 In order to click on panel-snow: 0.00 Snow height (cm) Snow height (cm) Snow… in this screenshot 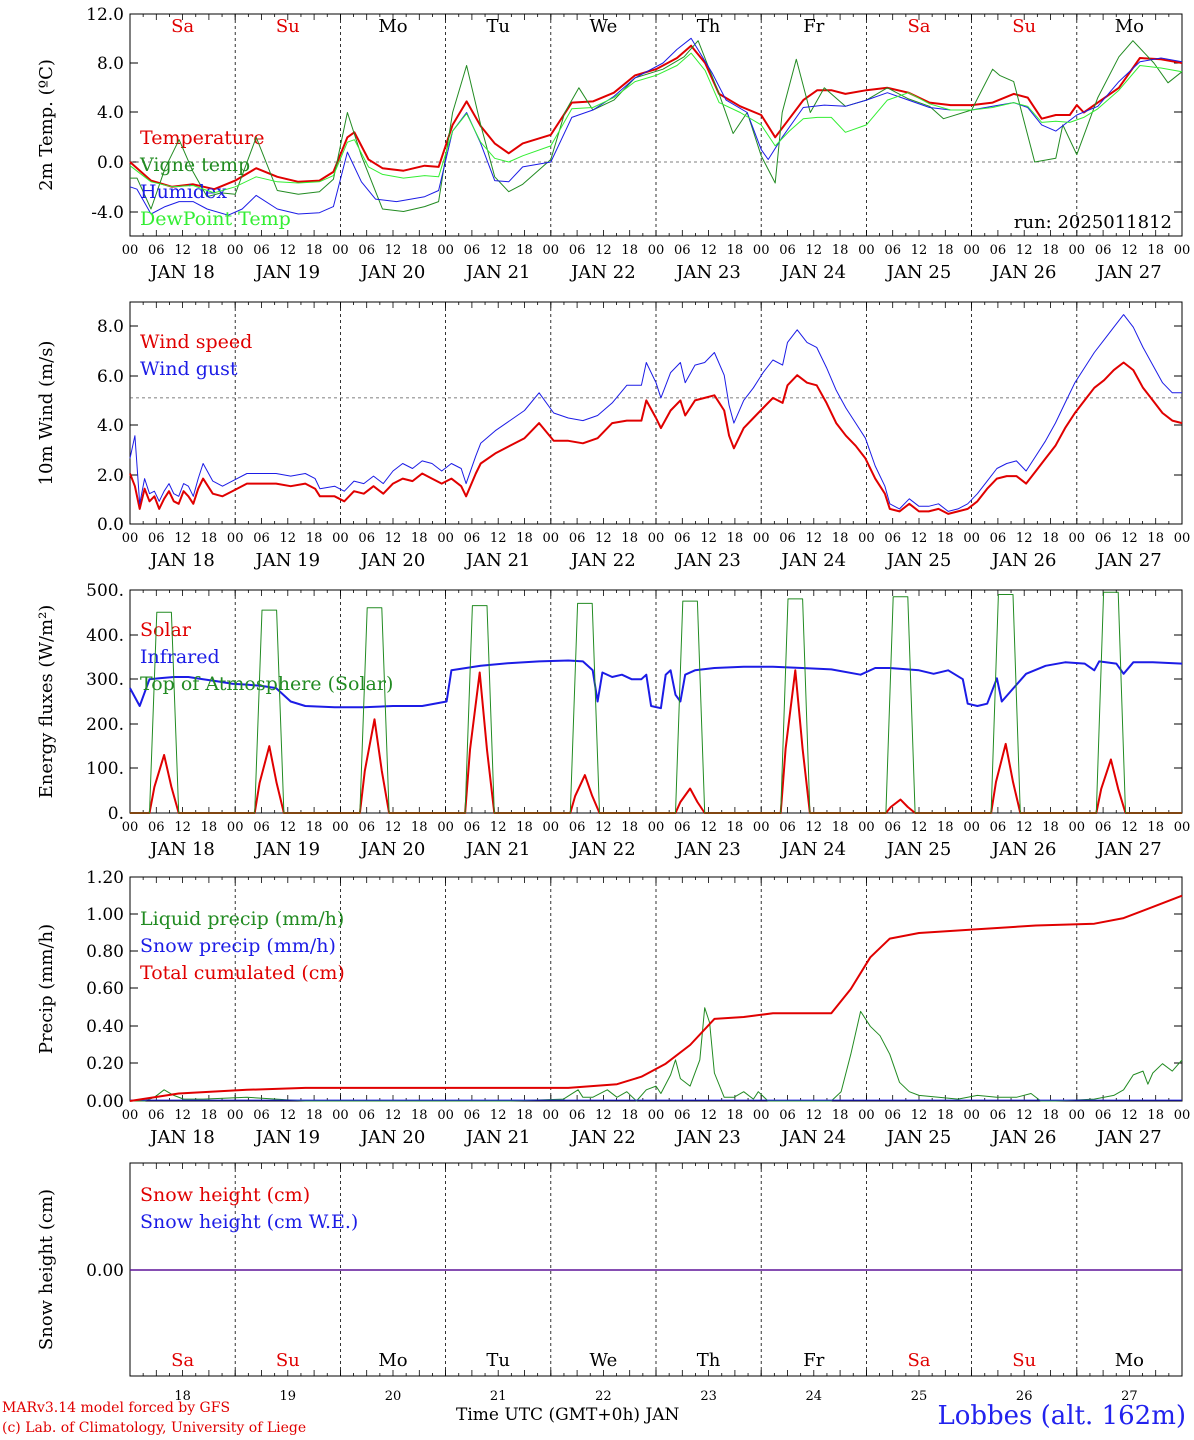, I will do `click(609, 1269)`.